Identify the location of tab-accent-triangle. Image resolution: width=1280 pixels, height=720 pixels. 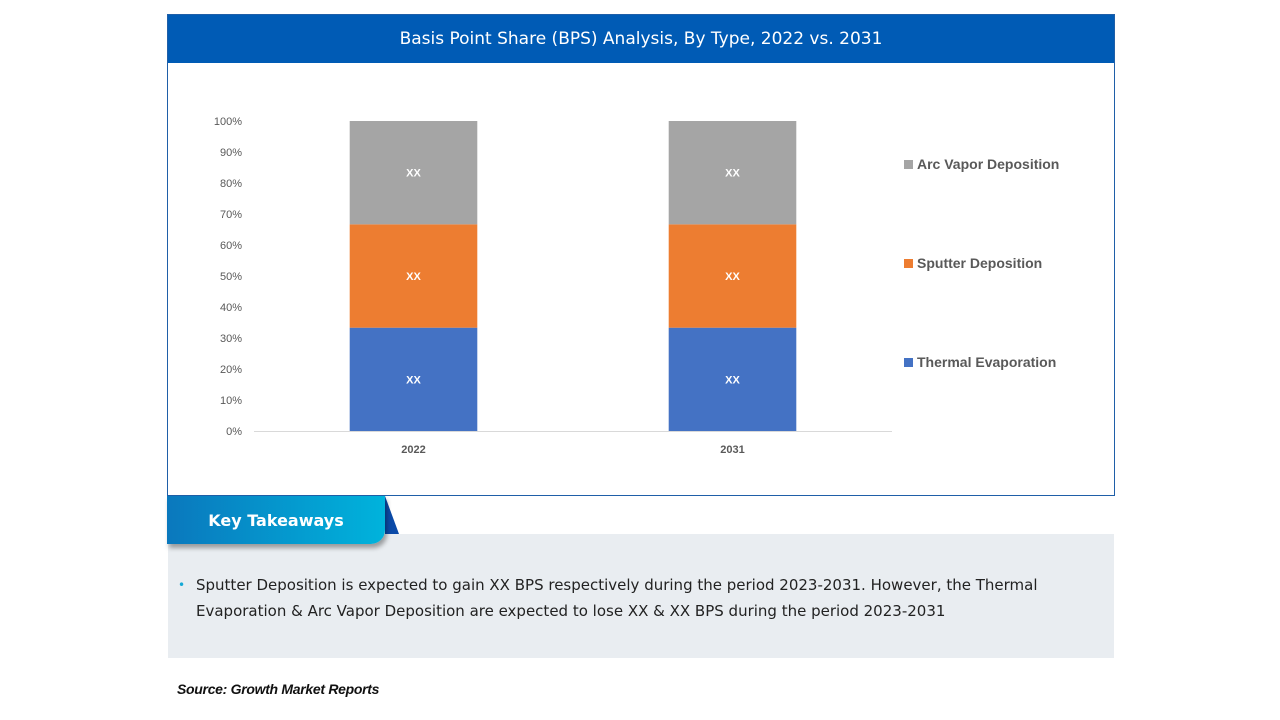
(392, 515).